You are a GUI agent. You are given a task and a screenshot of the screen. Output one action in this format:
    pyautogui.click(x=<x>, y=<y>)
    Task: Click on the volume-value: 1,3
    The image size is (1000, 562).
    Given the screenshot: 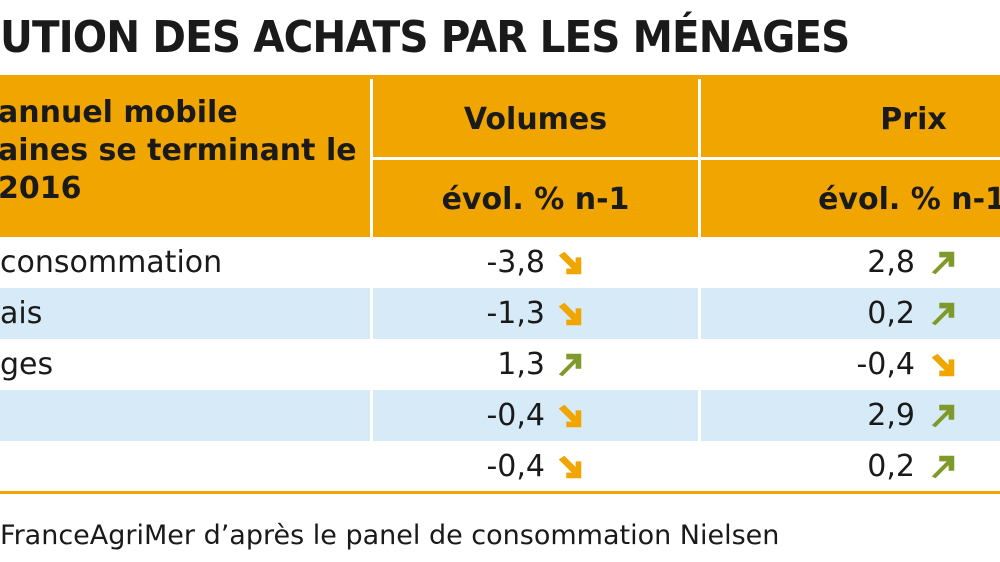 What is the action you would take?
    pyautogui.click(x=521, y=364)
    